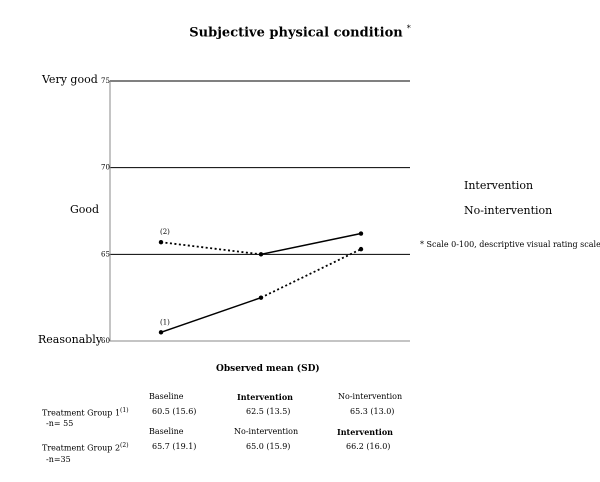 The image size is (600, 482). What do you see at coordinates (70, 339) in the screenshot?
I see `y-category-label-reasonably: Reasonably` at bounding box center [70, 339].